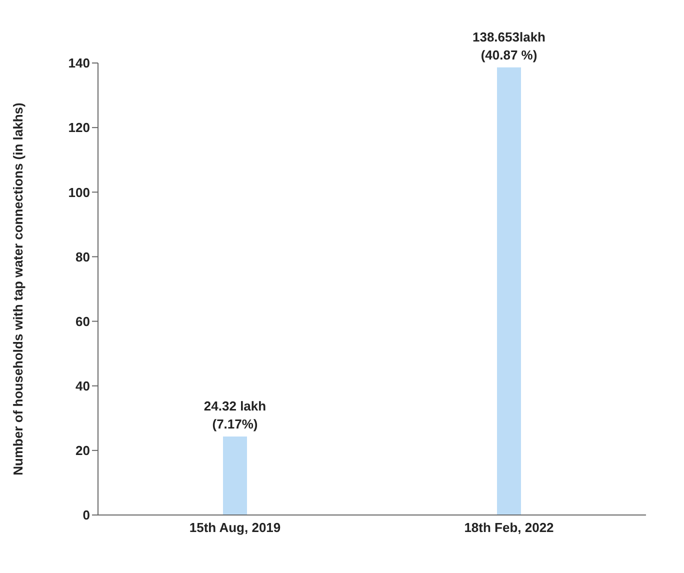 This screenshot has height=573, width=684. Describe the element at coordinates (235, 528) in the screenshot. I see `x-tick-label: 15th Aug, 2019` at that location.